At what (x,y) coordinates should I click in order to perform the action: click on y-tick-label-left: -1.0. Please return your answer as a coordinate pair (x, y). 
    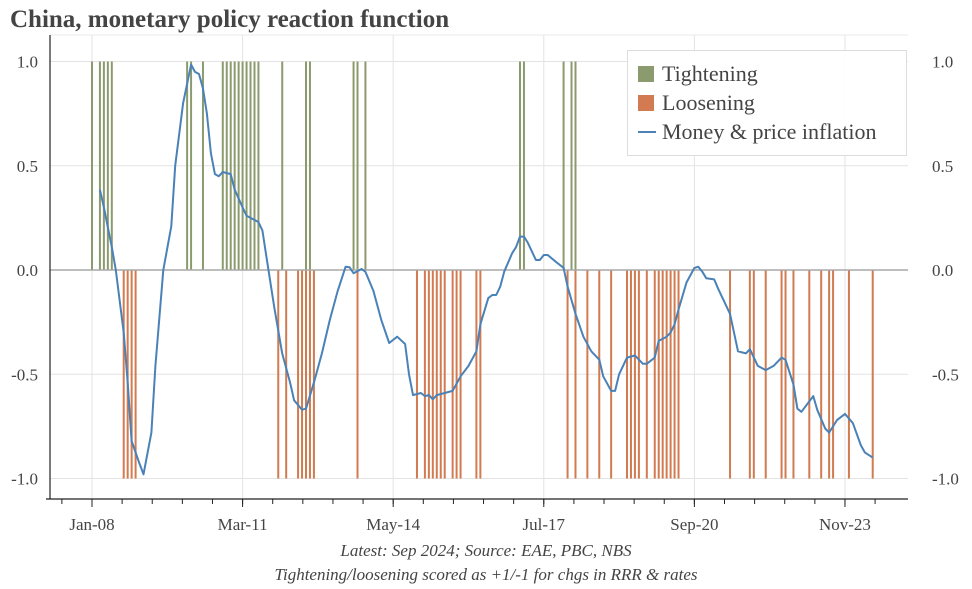
    Looking at the image, I should click on (24, 479).